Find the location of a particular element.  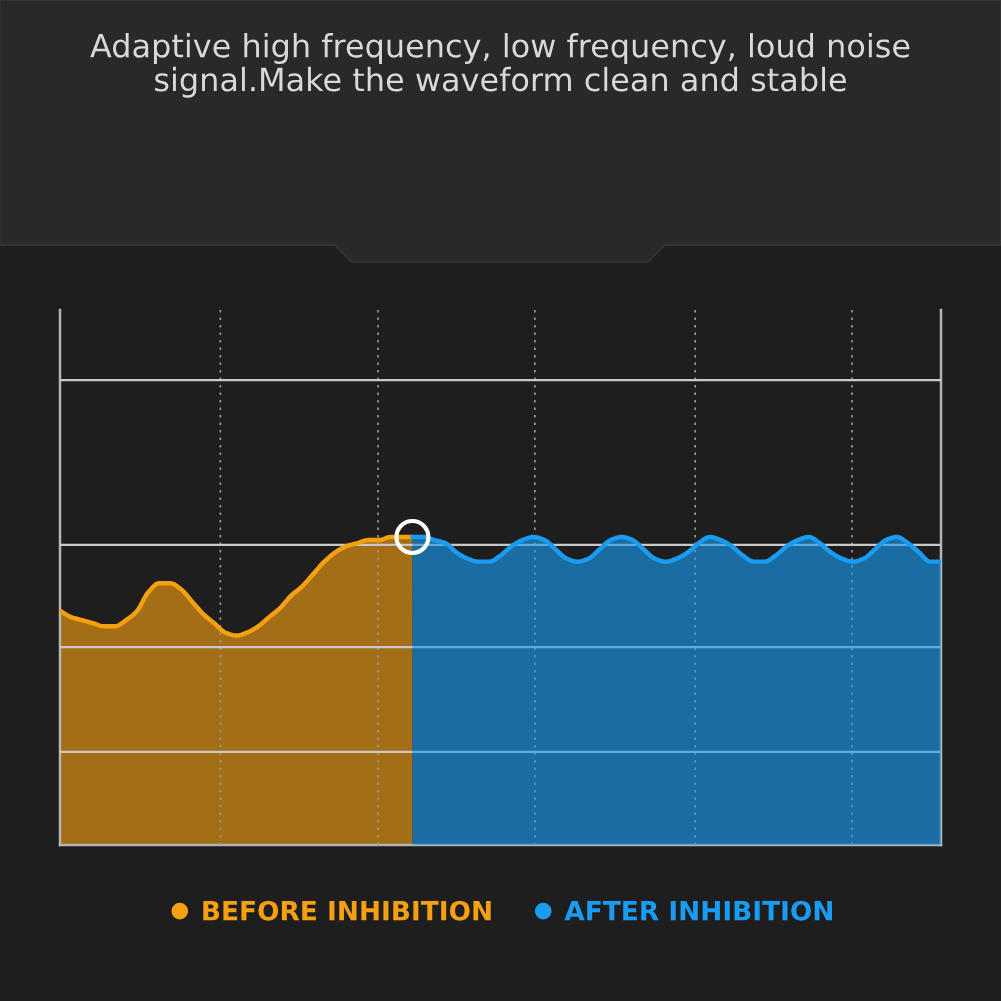

chart-title: Adaptive high frequency, low frequency, loud noise signal.Make the waveform clean and stable is located at coordinates (500, 65).